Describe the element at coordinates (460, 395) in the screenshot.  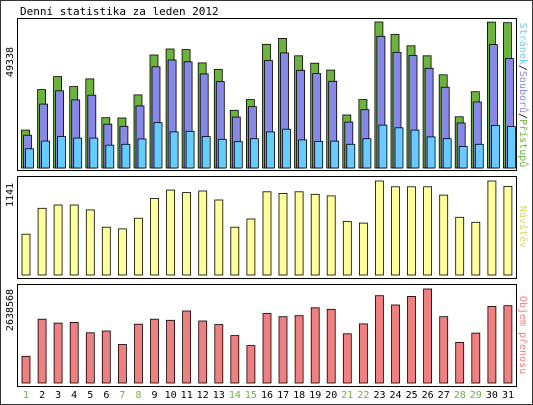
I see `x-tick-label-28: 28` at that location.